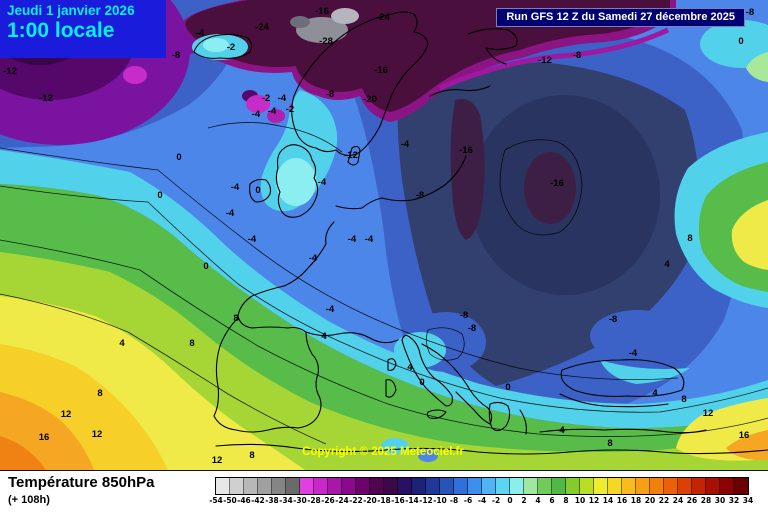 The image size is (768, 512). What do you see at coordinates (580, 500) in the screenshot?
I see `colorbar-tick: 10` at bounding box center [580, 500].